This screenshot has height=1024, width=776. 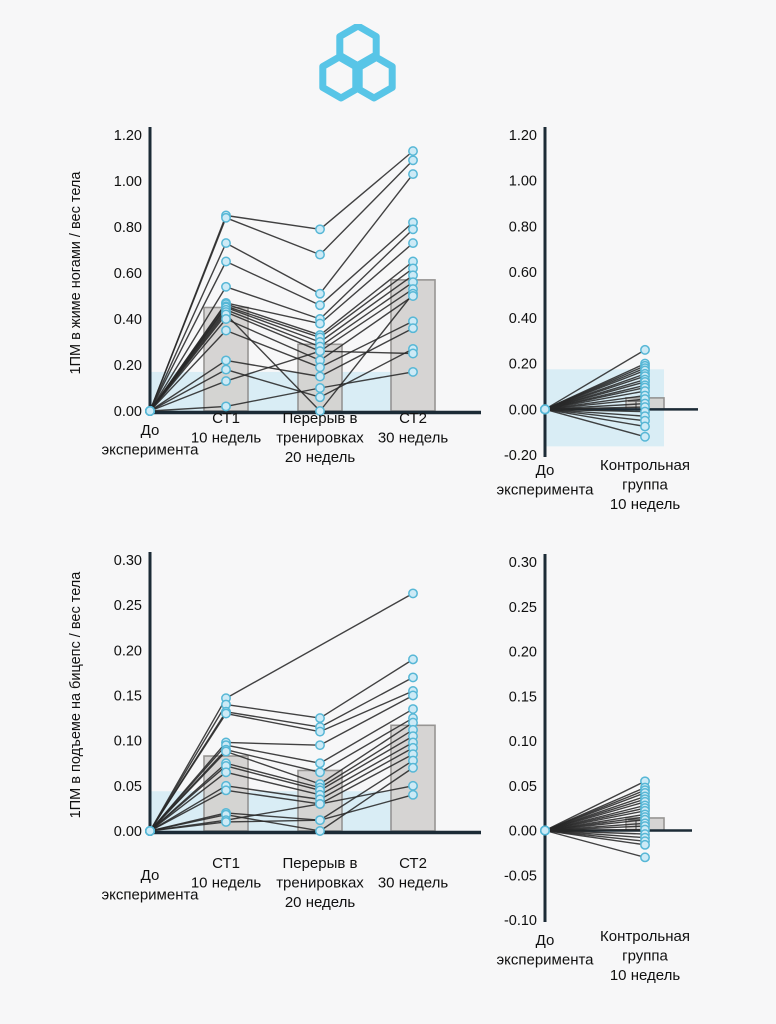 What do you see at coordinates (128, 561) in the screenshot?
I see `y-tick-label: 0.30` at bounding box center [128, 561].